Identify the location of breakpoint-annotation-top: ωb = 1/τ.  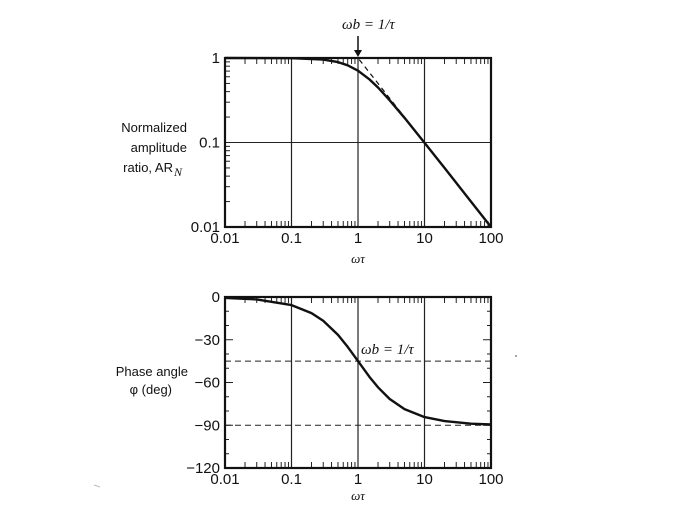
(368, 25).